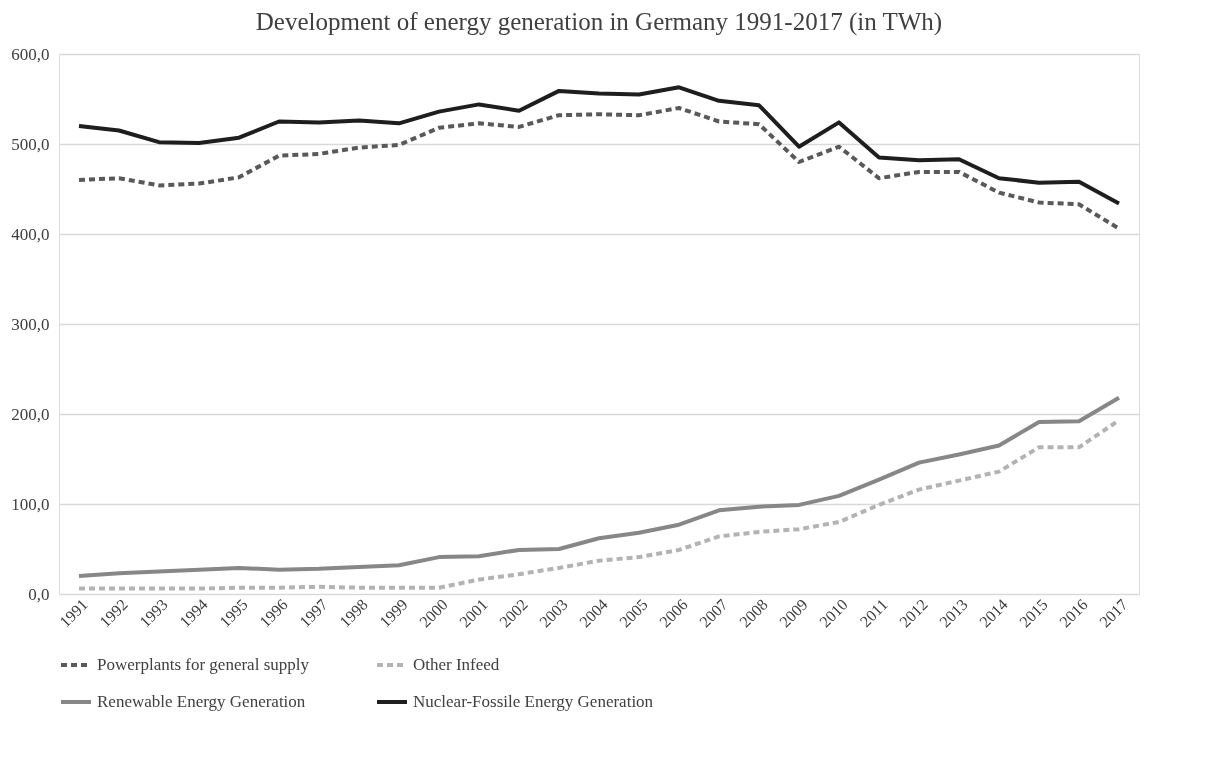 This screenshot has width=1215, height=782. I want to click on legend-label: Powerplants for general supply, so click(203, 664).